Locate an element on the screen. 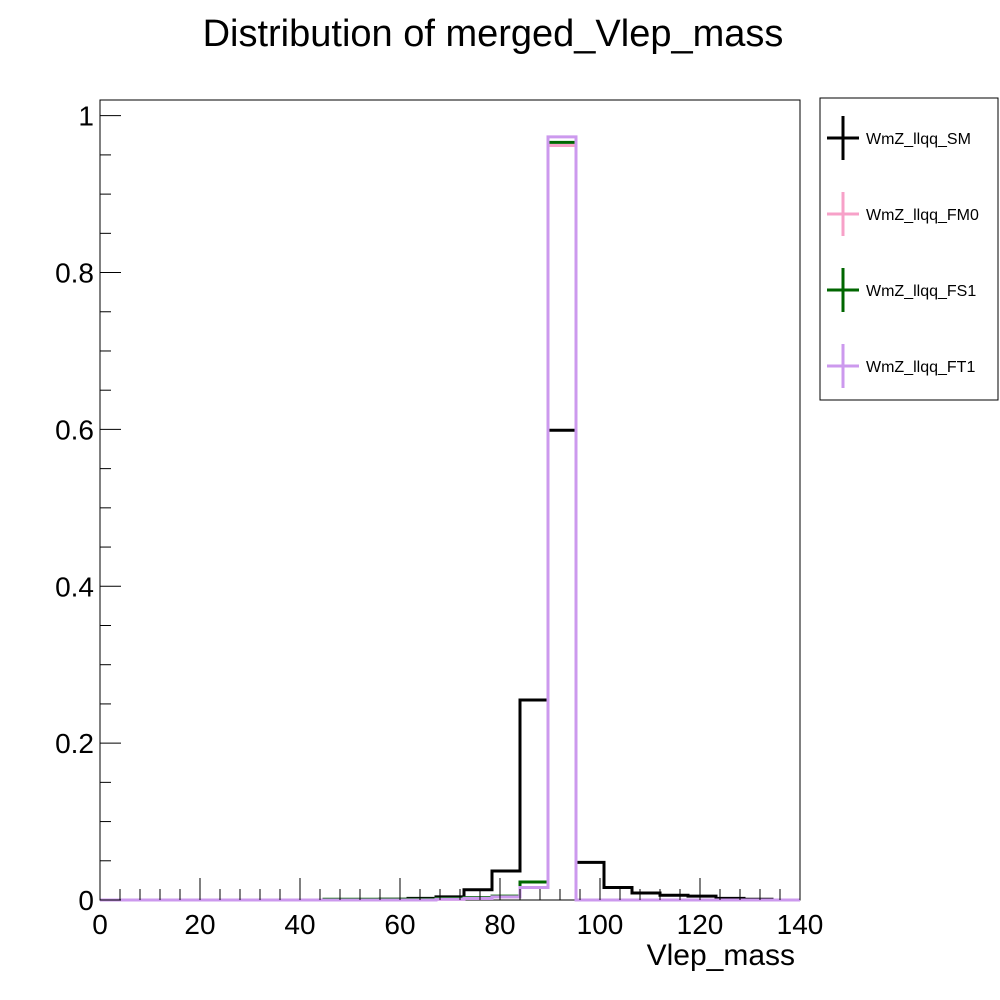 The width and height of the screenshot is (1000, 1000). legend-frame is located at coordinates (909, 249).